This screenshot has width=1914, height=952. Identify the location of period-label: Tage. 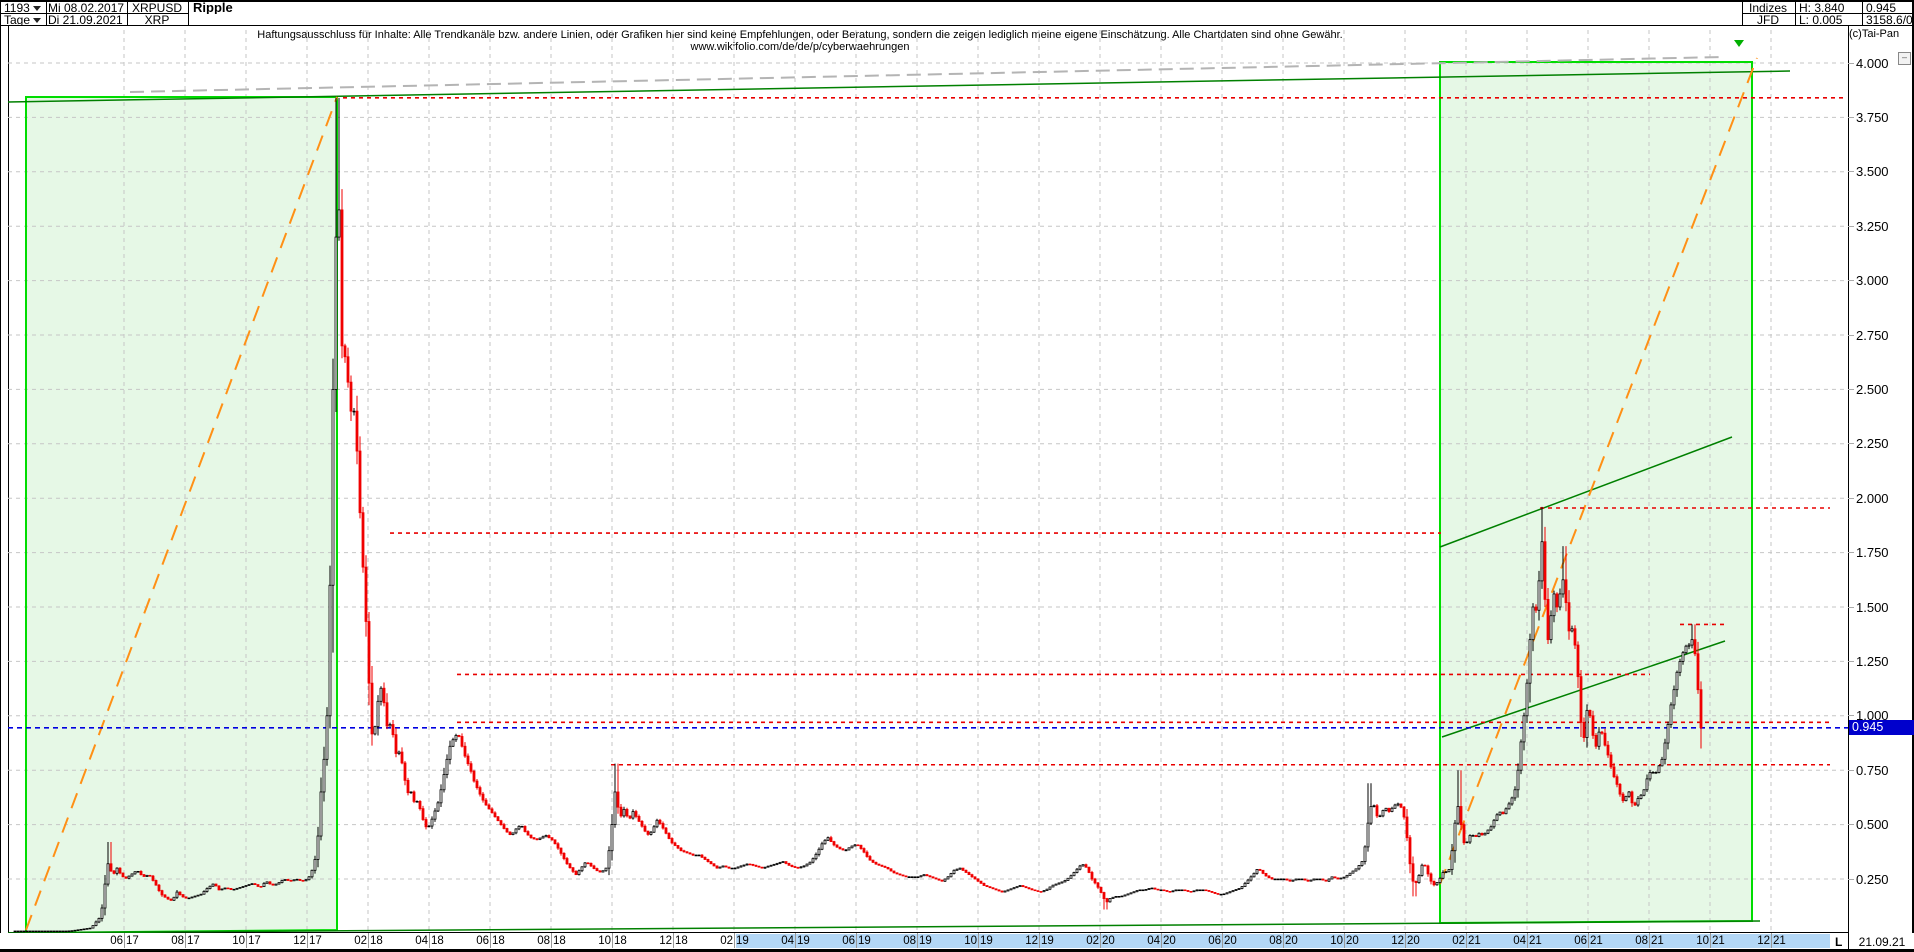
(17, 20).